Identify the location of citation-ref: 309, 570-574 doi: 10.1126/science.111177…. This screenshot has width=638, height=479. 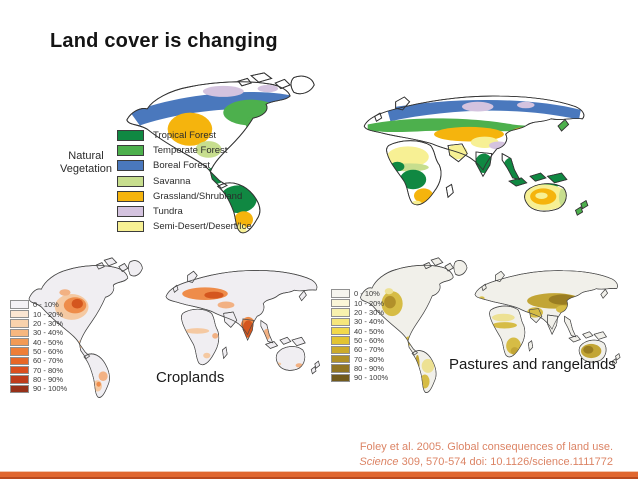
(505, 461).